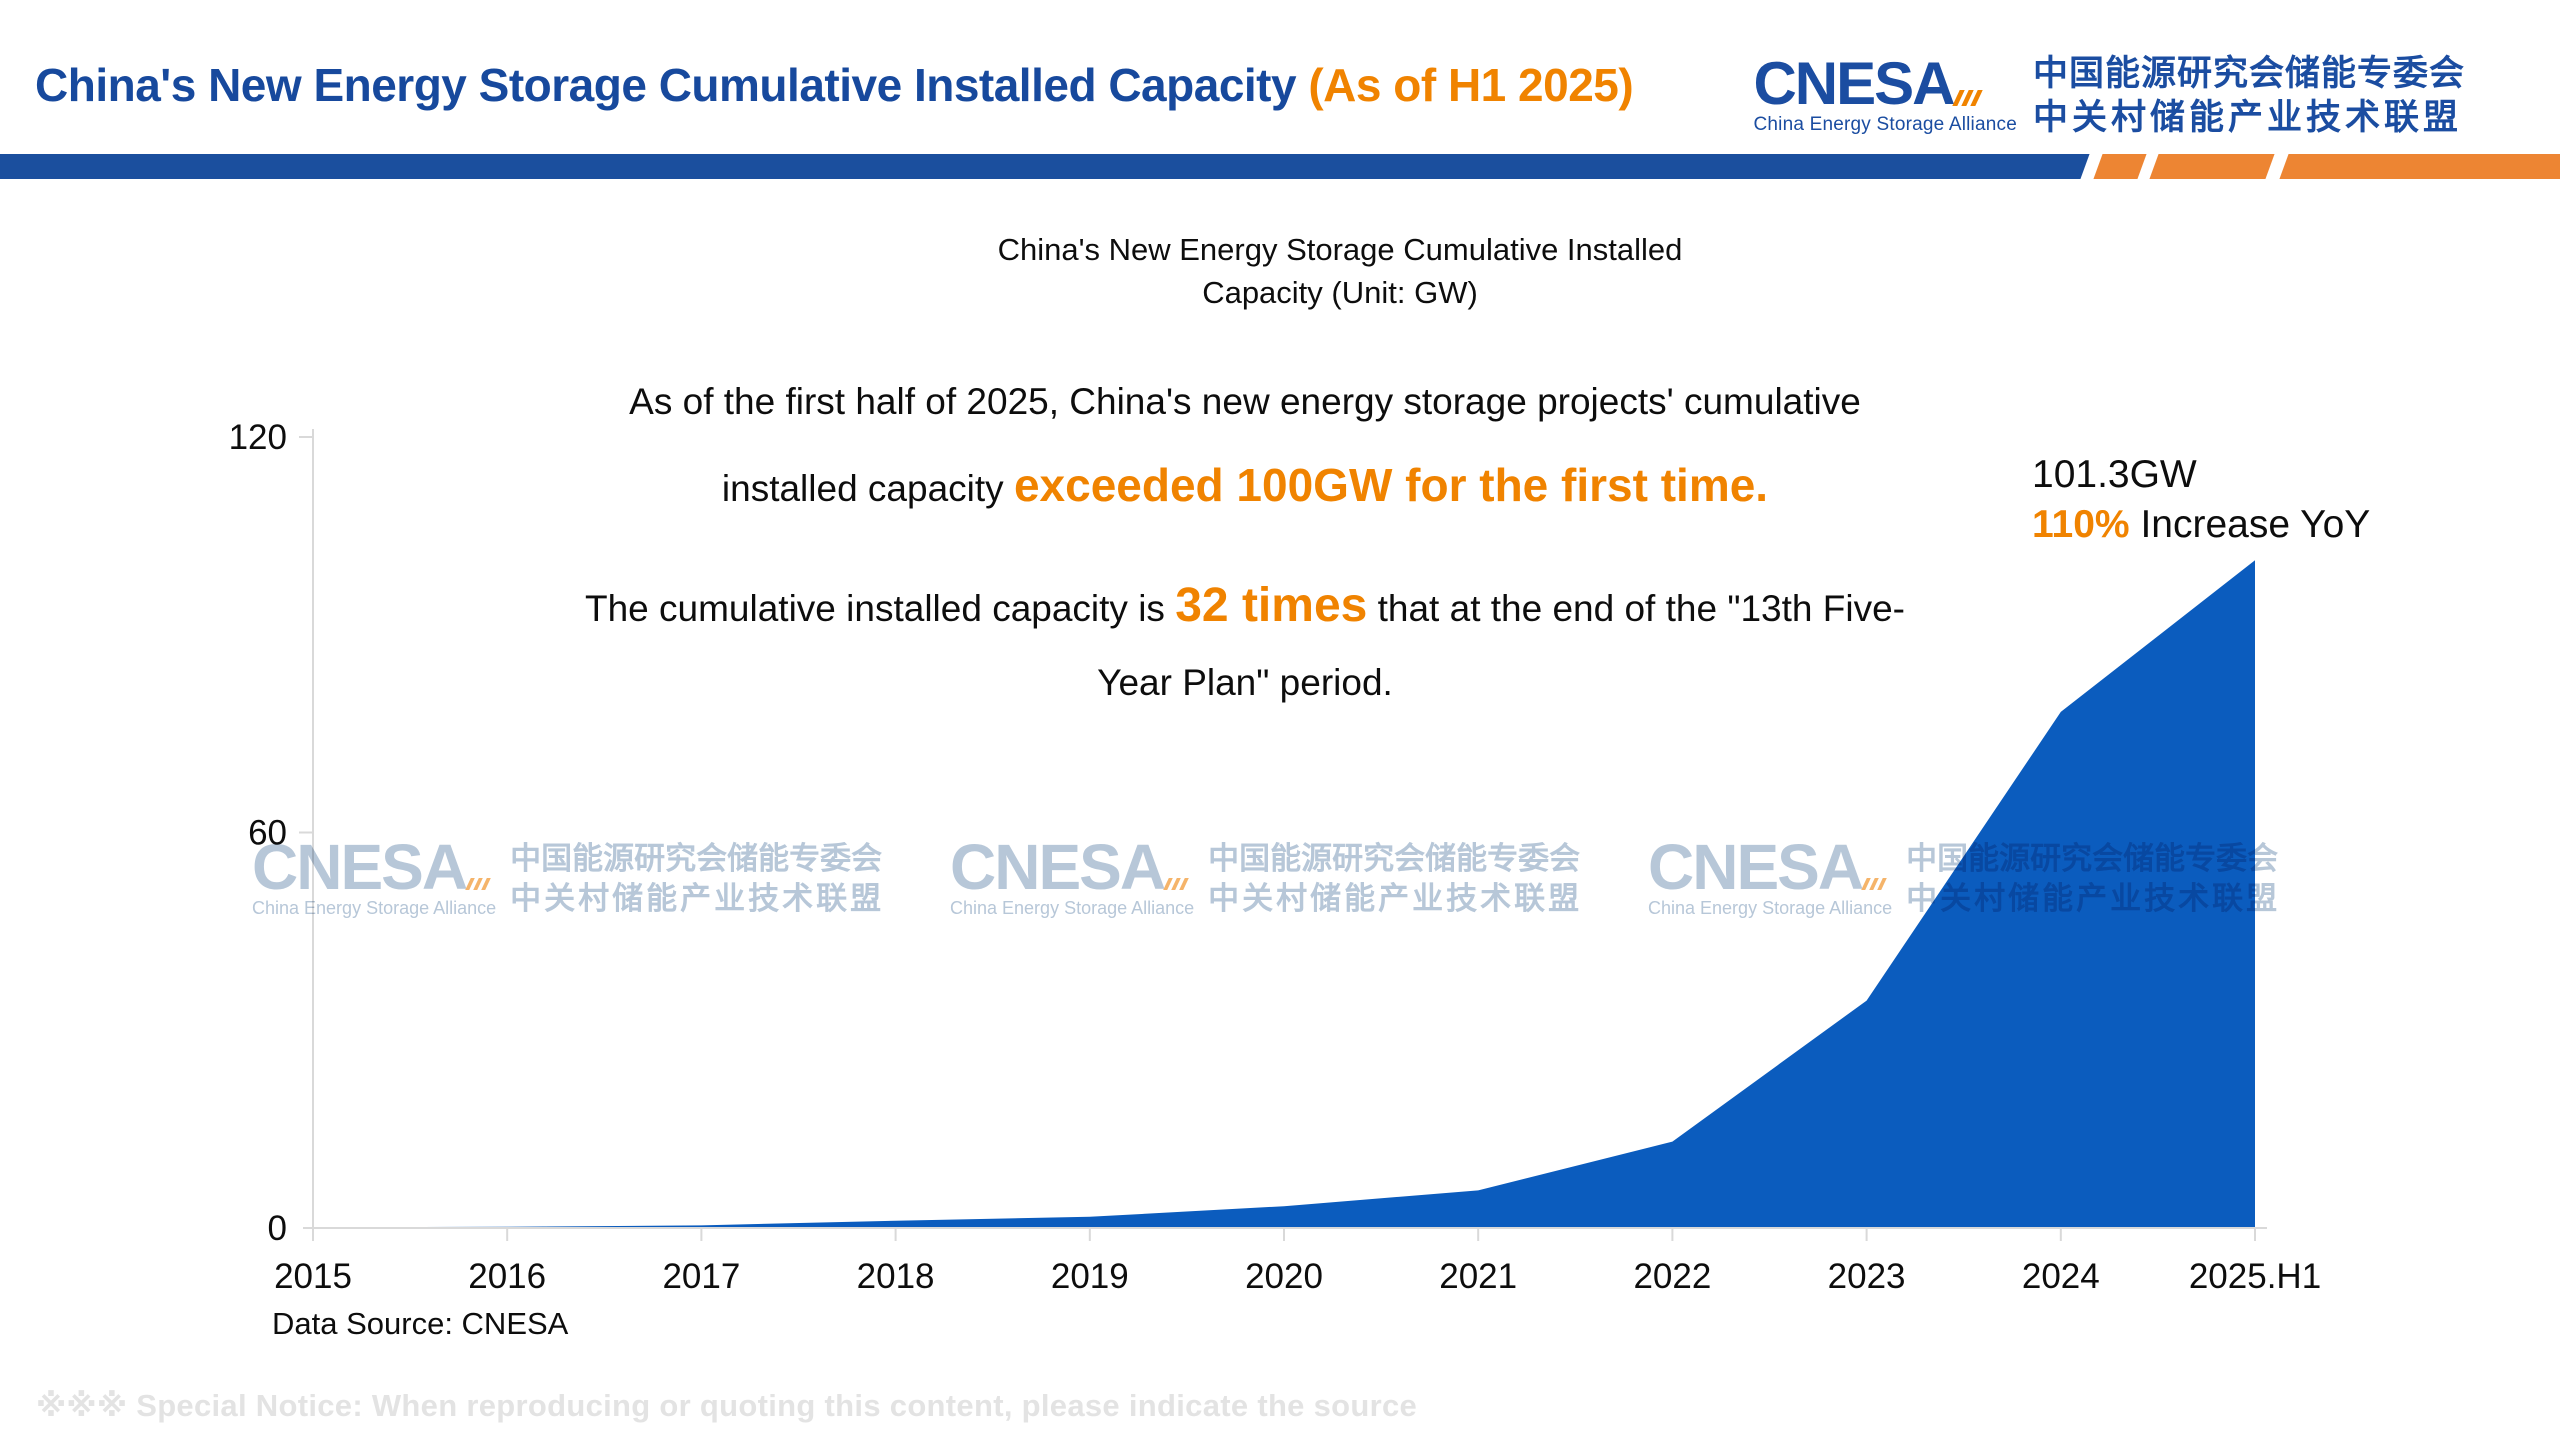 This screenshot has width=2560, height=1440. What do you see at coordinates (1471, 85) in the screenshot?
I see `page-title-suffix: (As of H1 2025)` at bounding box center [1471, 85].